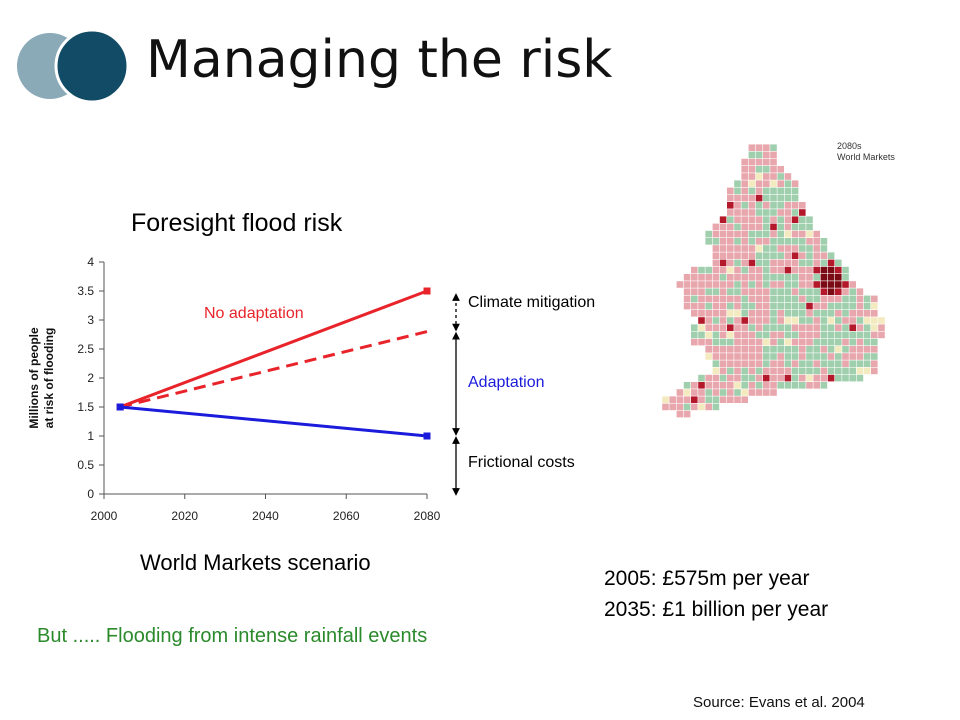 The width and height of the screenshot is (960, 720). I want to click on england-grid-map, so click(773, 281).